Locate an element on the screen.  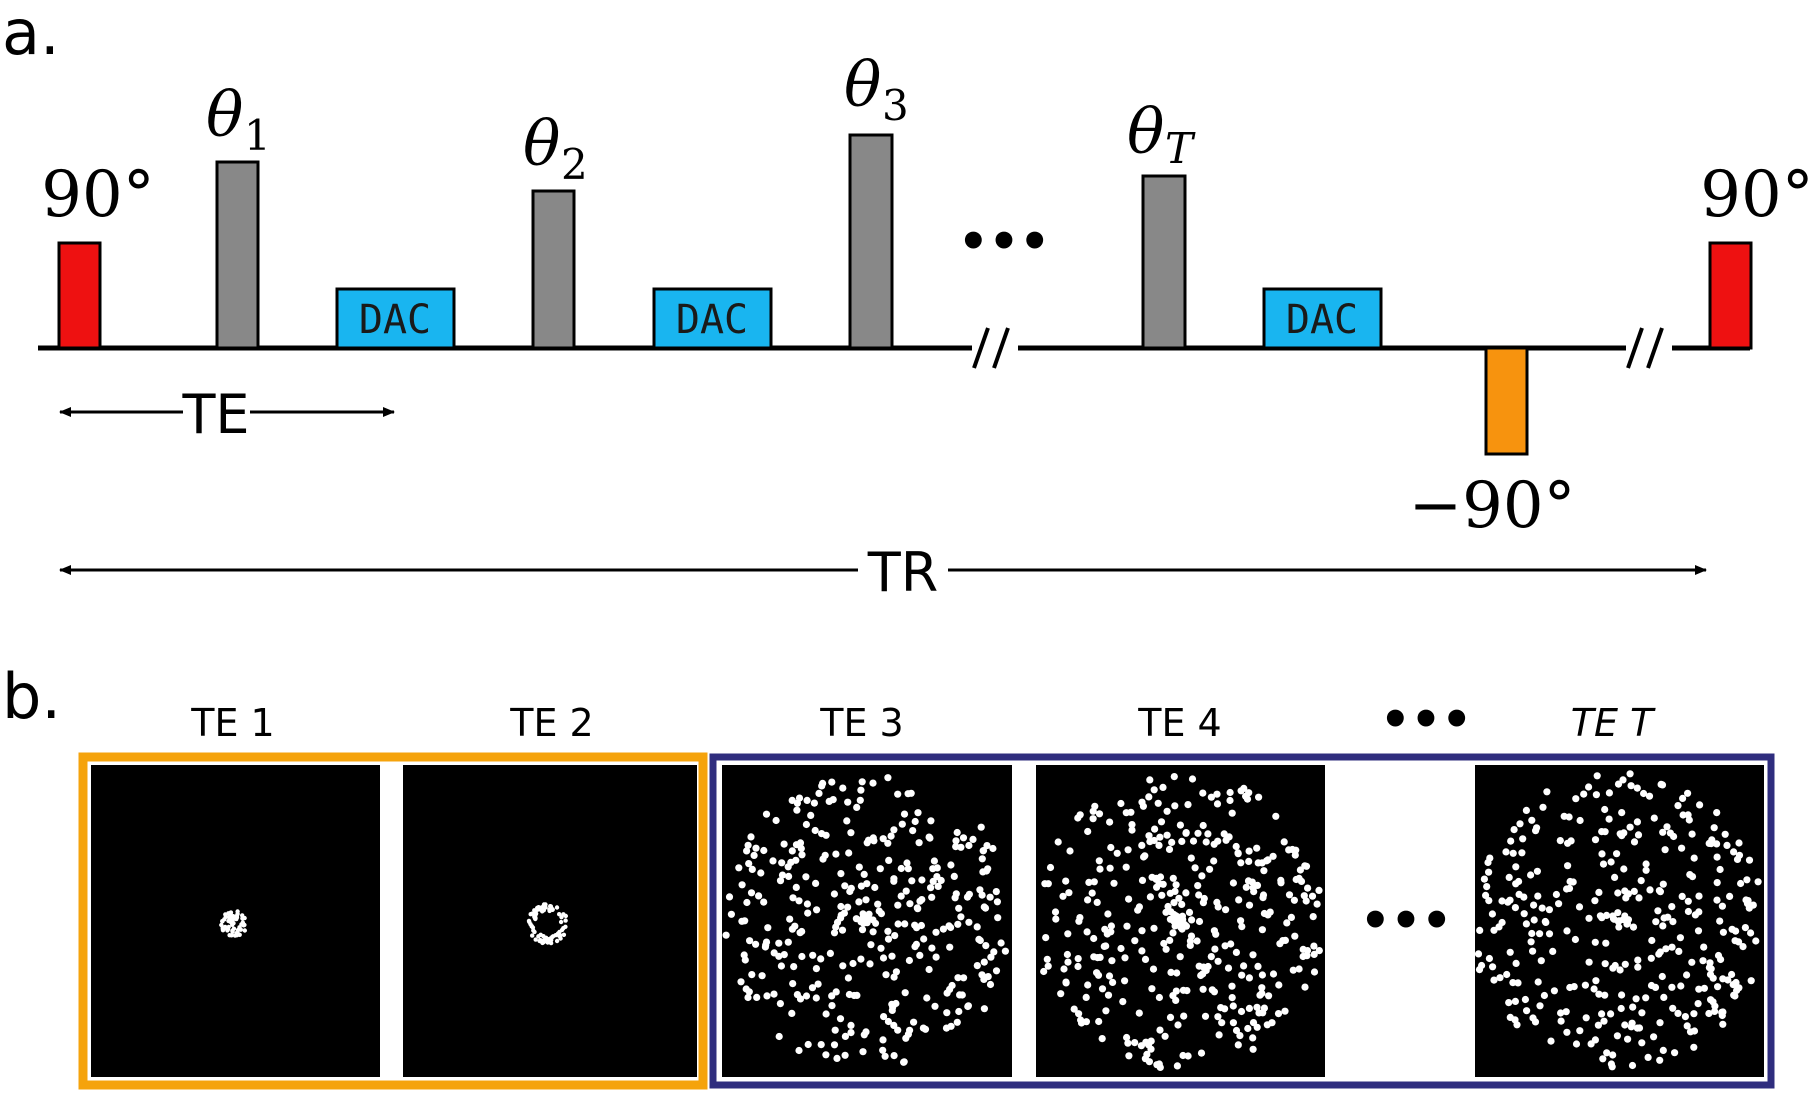
thetaT-pulse is located at coordinates (1164, 262).